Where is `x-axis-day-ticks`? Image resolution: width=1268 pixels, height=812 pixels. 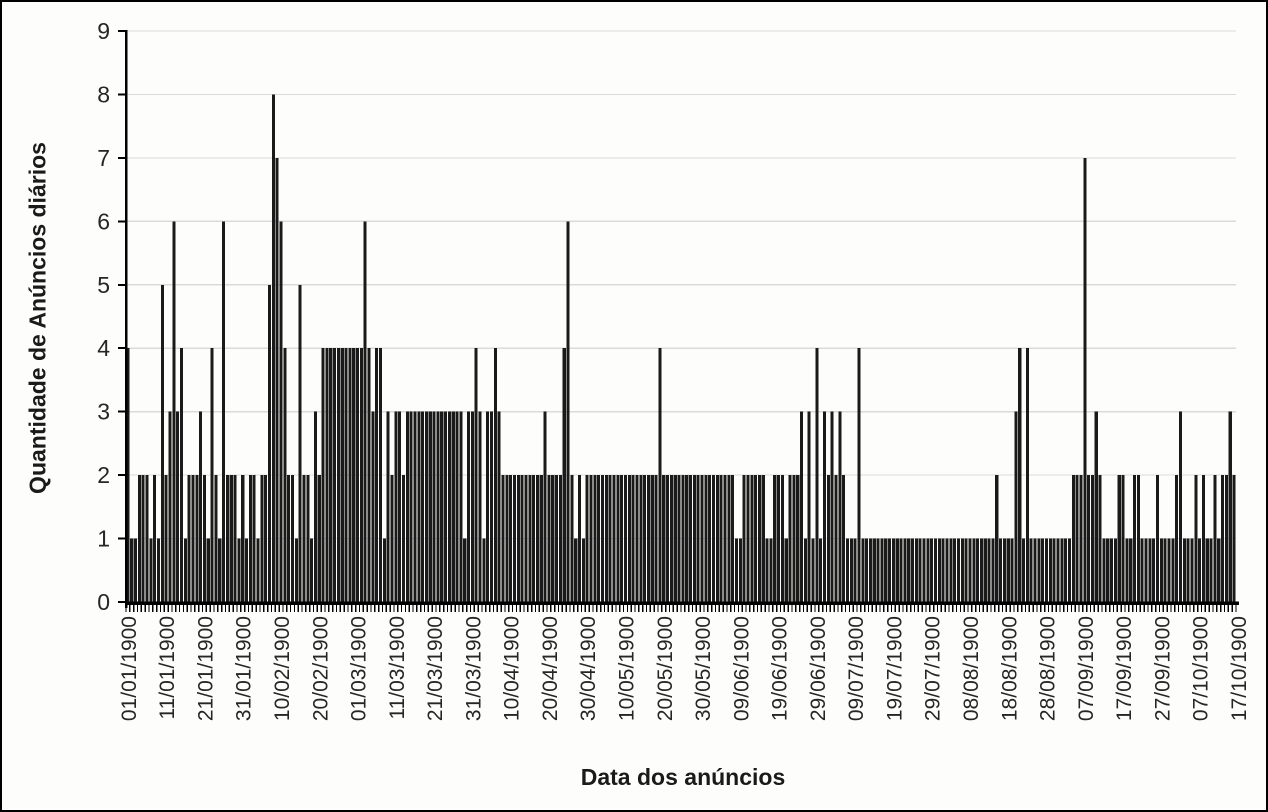
x-axis-day-ticks is located at coordinates (681, 608).